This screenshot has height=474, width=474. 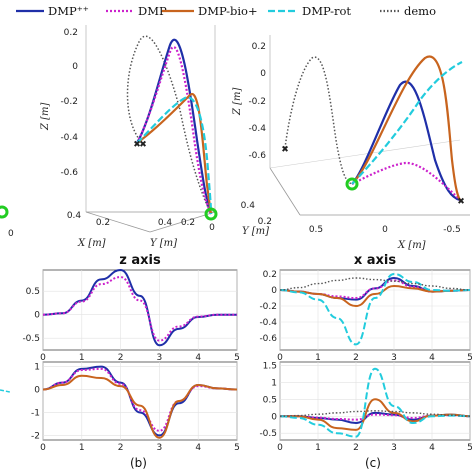 What do you see at coordinates (5, 391) in the screenshot?
I see `cropped-series` at bounding box center [5, 391].